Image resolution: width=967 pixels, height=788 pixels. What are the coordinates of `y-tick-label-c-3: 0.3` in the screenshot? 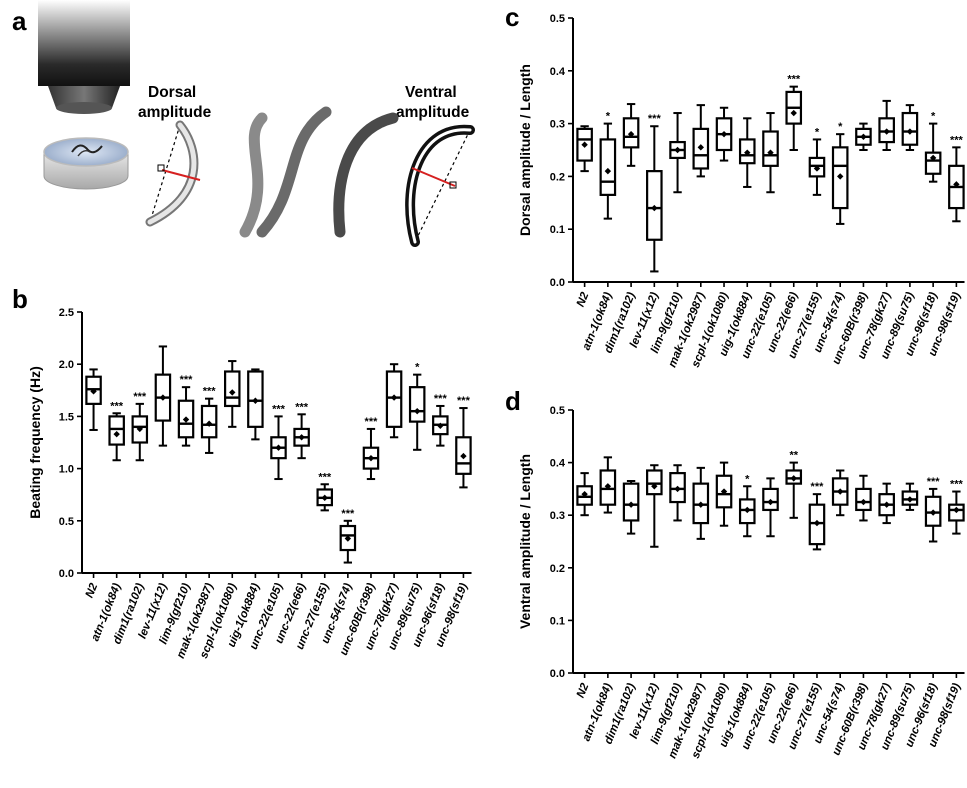 It's located at (557, 125).